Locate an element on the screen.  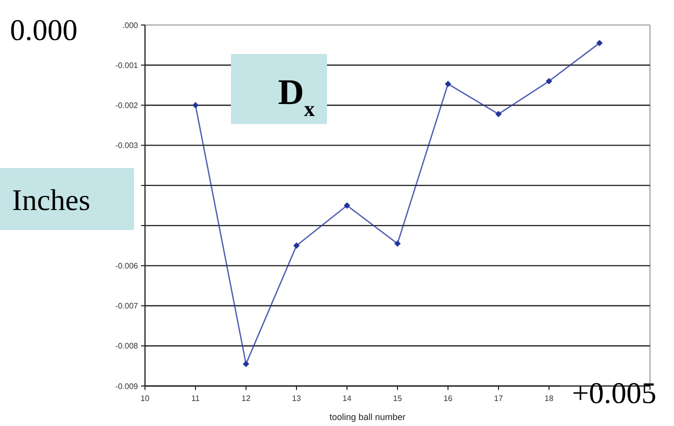
x-tick-label: 12 is located at coordinates (246, 398).